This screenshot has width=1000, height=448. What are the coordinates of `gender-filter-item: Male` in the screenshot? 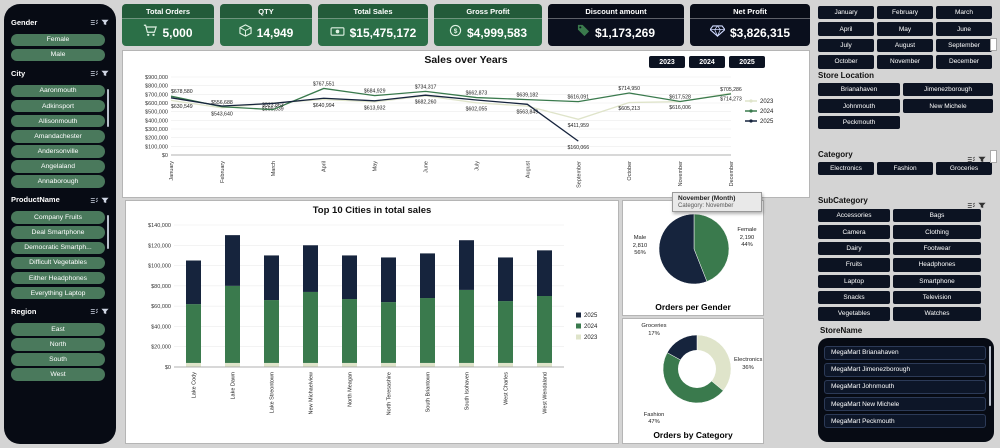 It's located at (58, 55).